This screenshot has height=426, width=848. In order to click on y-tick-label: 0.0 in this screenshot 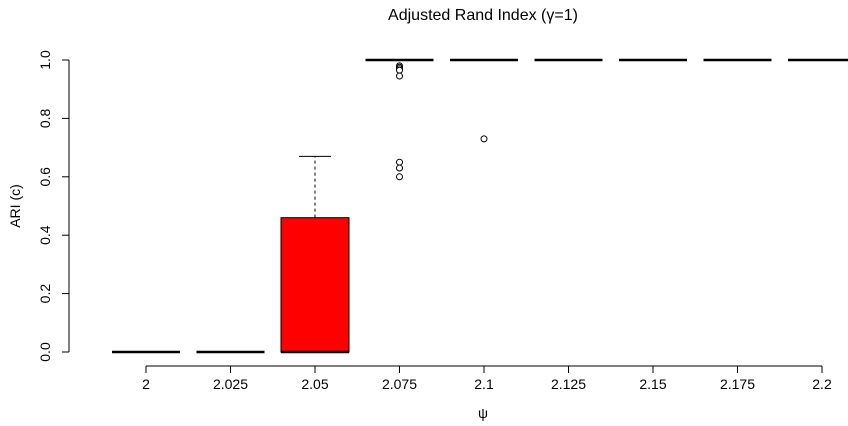, I will do `click(45, 352)`.